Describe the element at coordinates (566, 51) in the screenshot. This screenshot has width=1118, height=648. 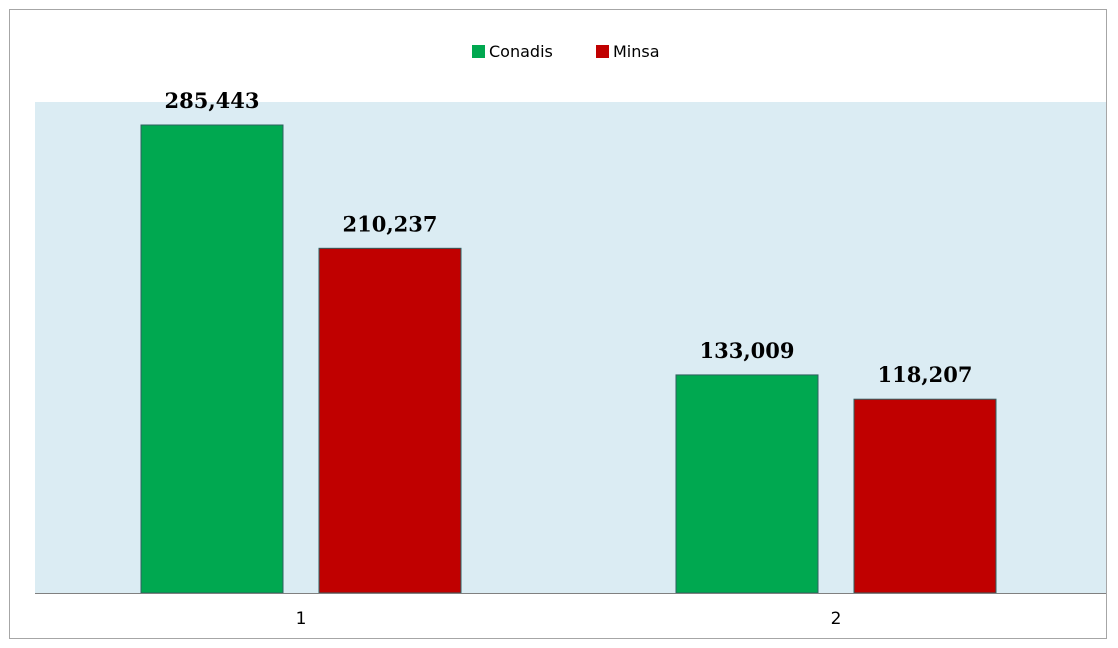
I see `legend: Conadis Minsa` at that location.